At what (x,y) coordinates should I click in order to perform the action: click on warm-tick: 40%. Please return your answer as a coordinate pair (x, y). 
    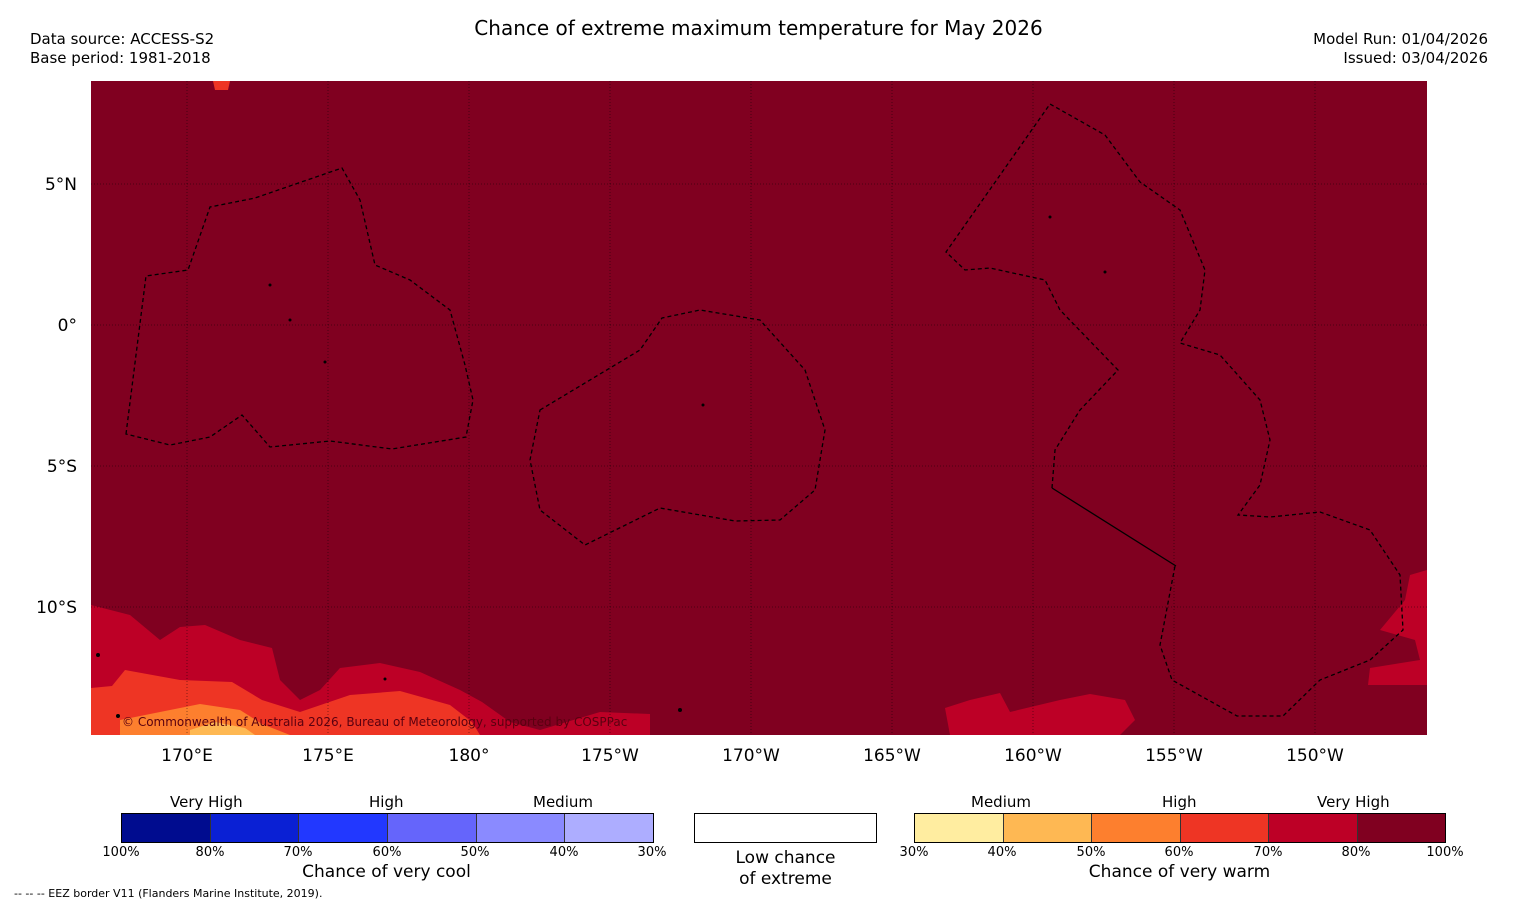
    Looking at the image, I should click on (1002, 852).